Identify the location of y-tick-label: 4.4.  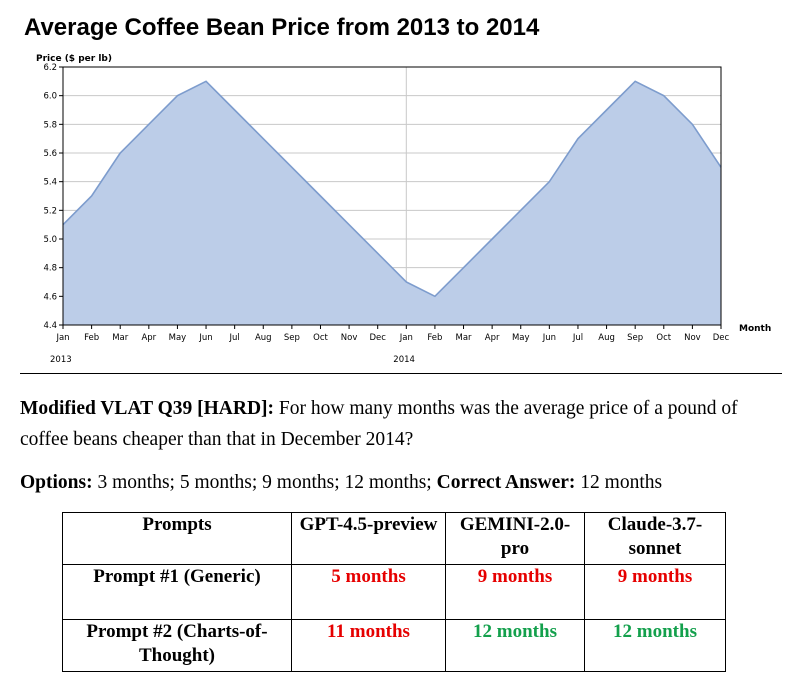
(50, 326).